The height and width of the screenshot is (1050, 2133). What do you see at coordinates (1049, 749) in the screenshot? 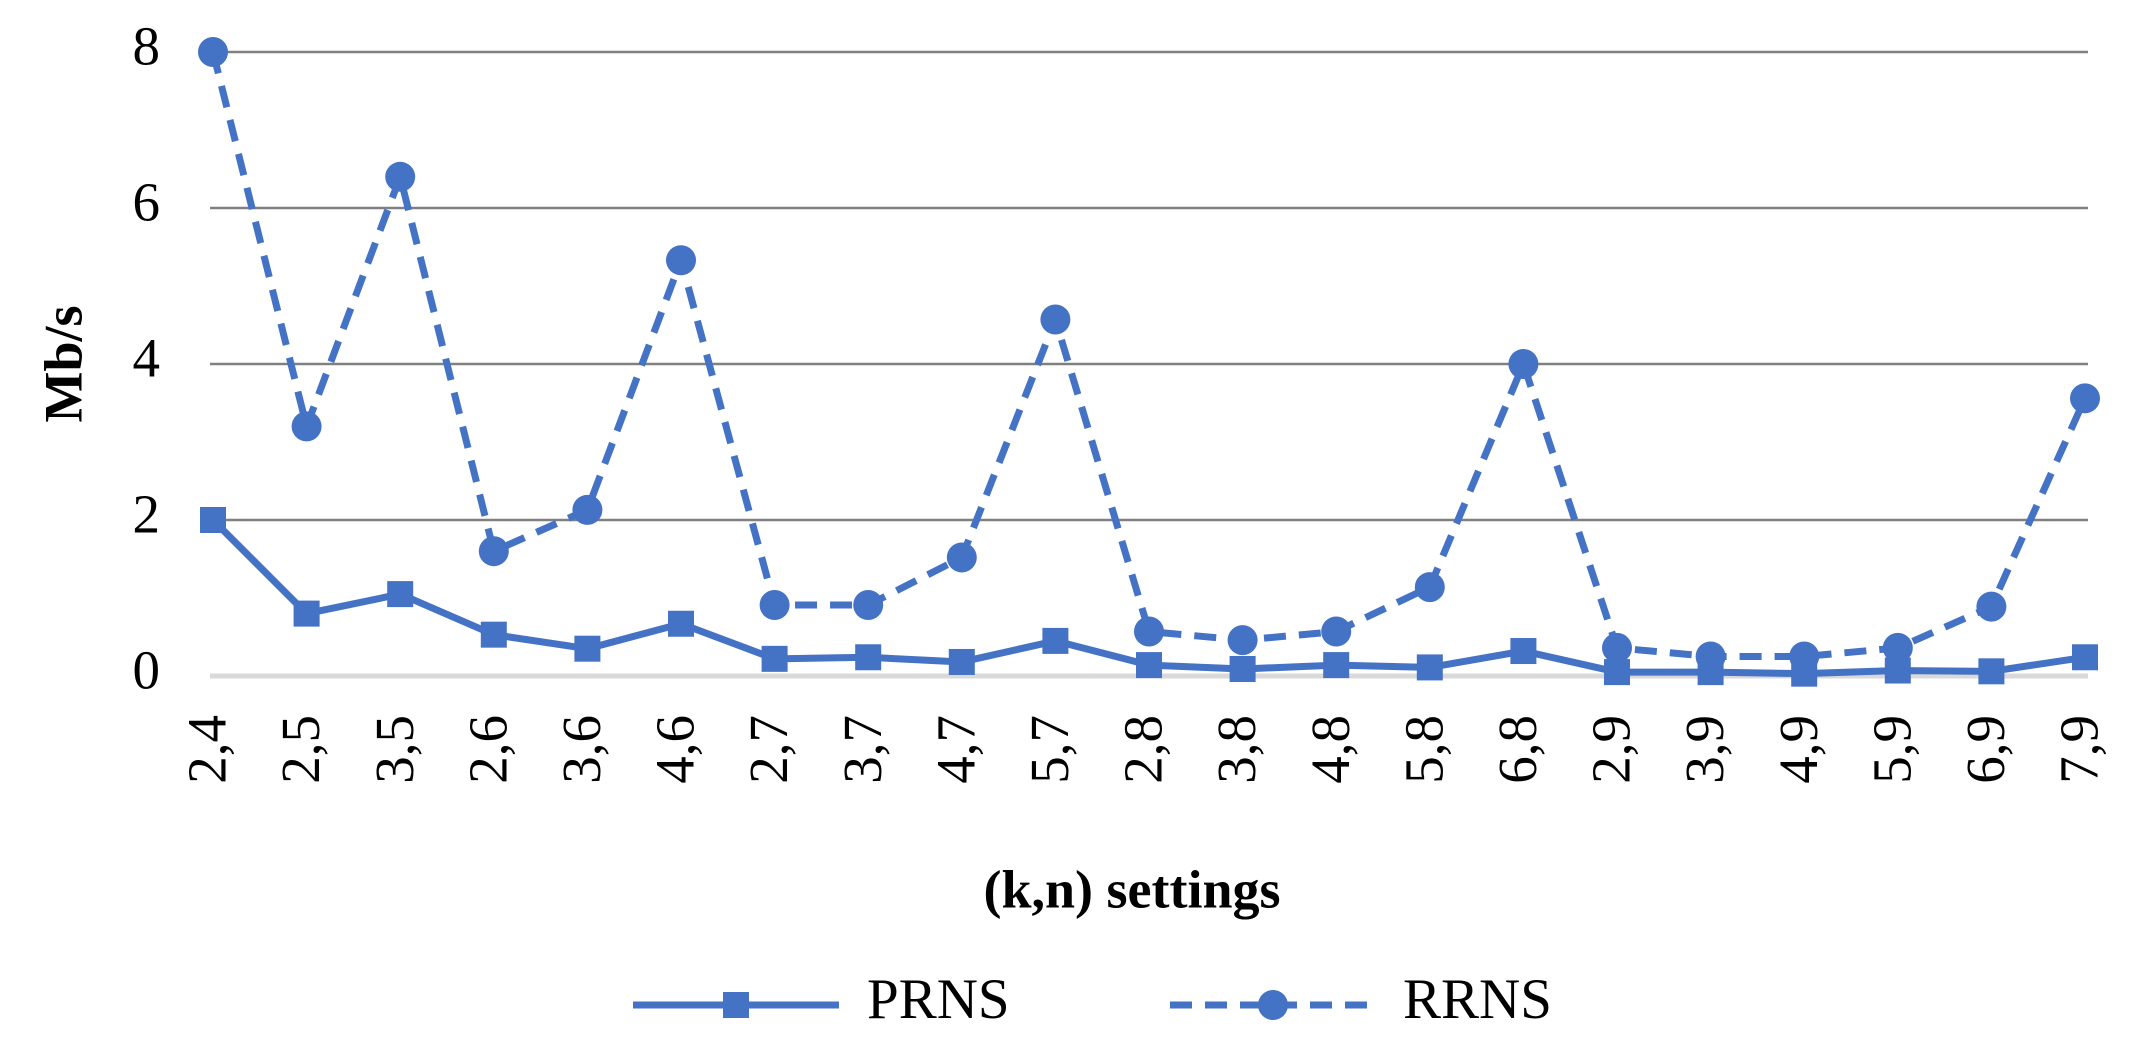
I see `x-tick-label: 5,7` at bounding box center [1049, 749].